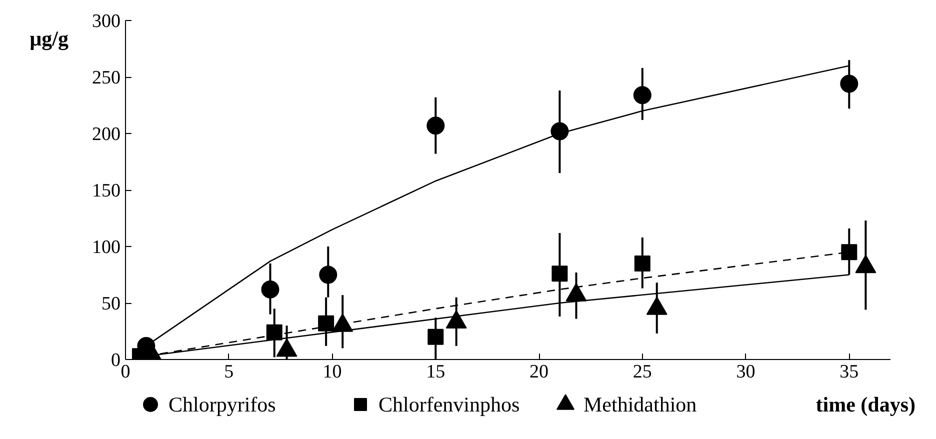  What do you see at coordinates (849, 372) in the screenshot?
I see `x-tick-label: 35` at bounding box center [849, 372].